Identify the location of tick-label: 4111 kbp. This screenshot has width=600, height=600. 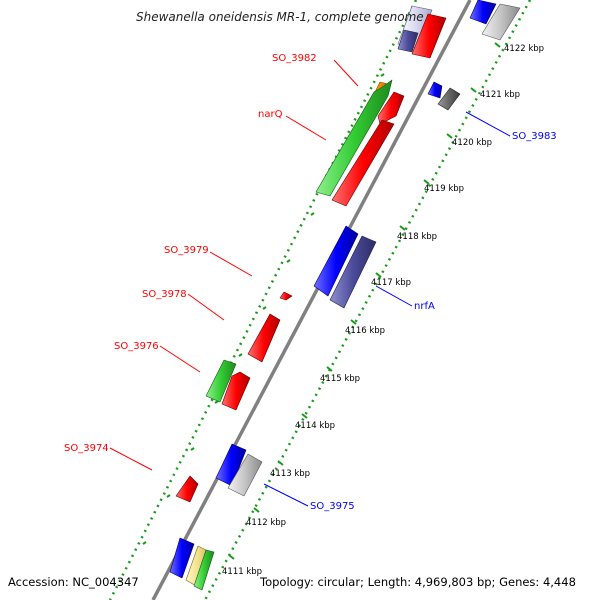
(242, 572).